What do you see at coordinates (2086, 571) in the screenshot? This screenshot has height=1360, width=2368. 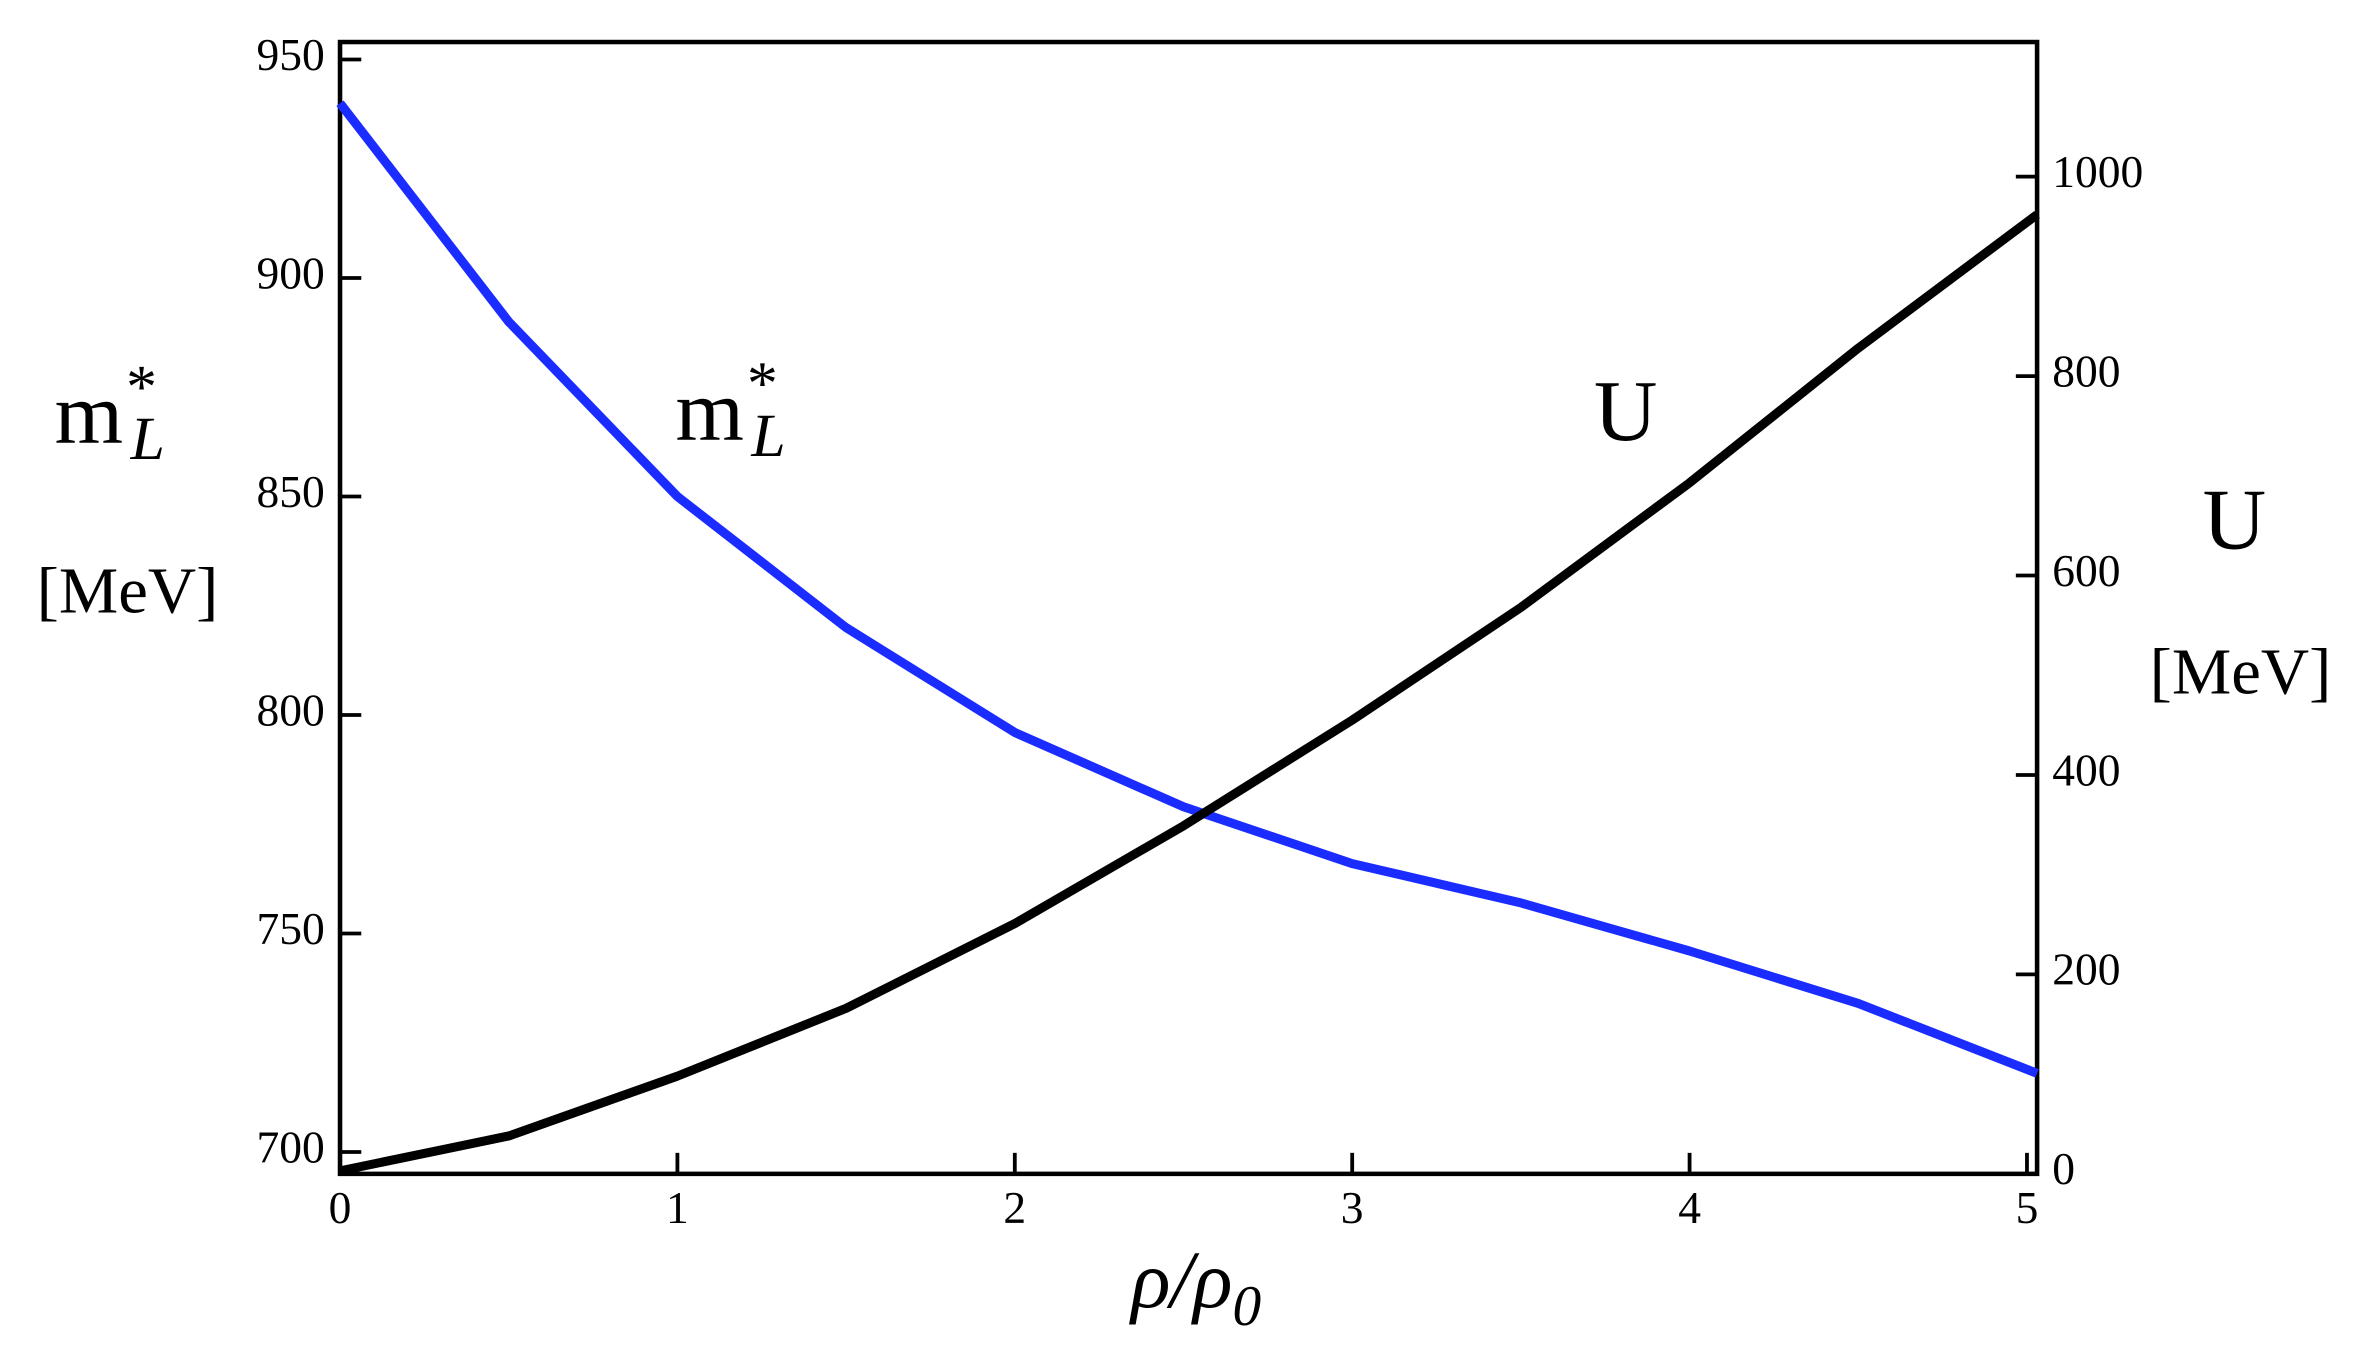 I see `y2-tick-label: 600` at bounding box center [2086, 571].